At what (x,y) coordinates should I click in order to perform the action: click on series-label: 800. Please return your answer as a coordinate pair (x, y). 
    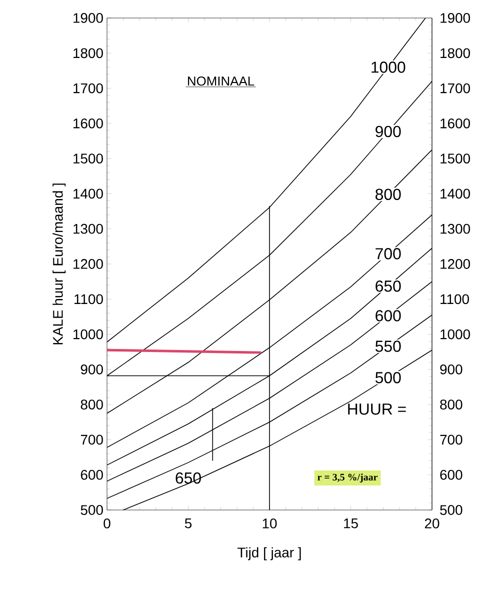
    Looking at the image, I should click on (388, 194).